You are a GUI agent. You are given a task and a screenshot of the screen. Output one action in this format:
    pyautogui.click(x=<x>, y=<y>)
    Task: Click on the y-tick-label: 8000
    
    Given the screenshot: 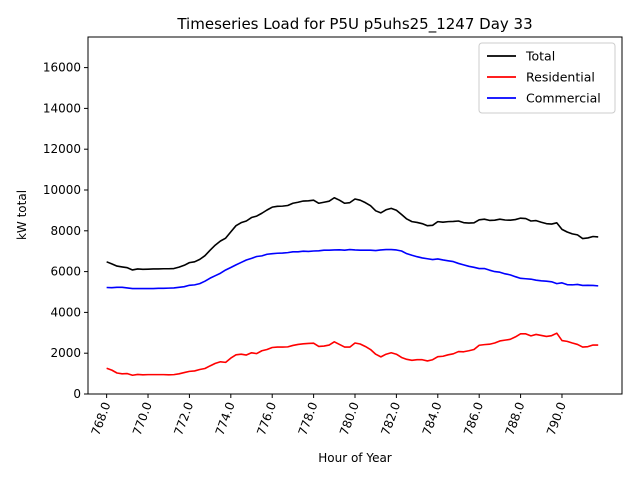 What is the action you would take?
    pyautogui.click(x=65, y=231)
    